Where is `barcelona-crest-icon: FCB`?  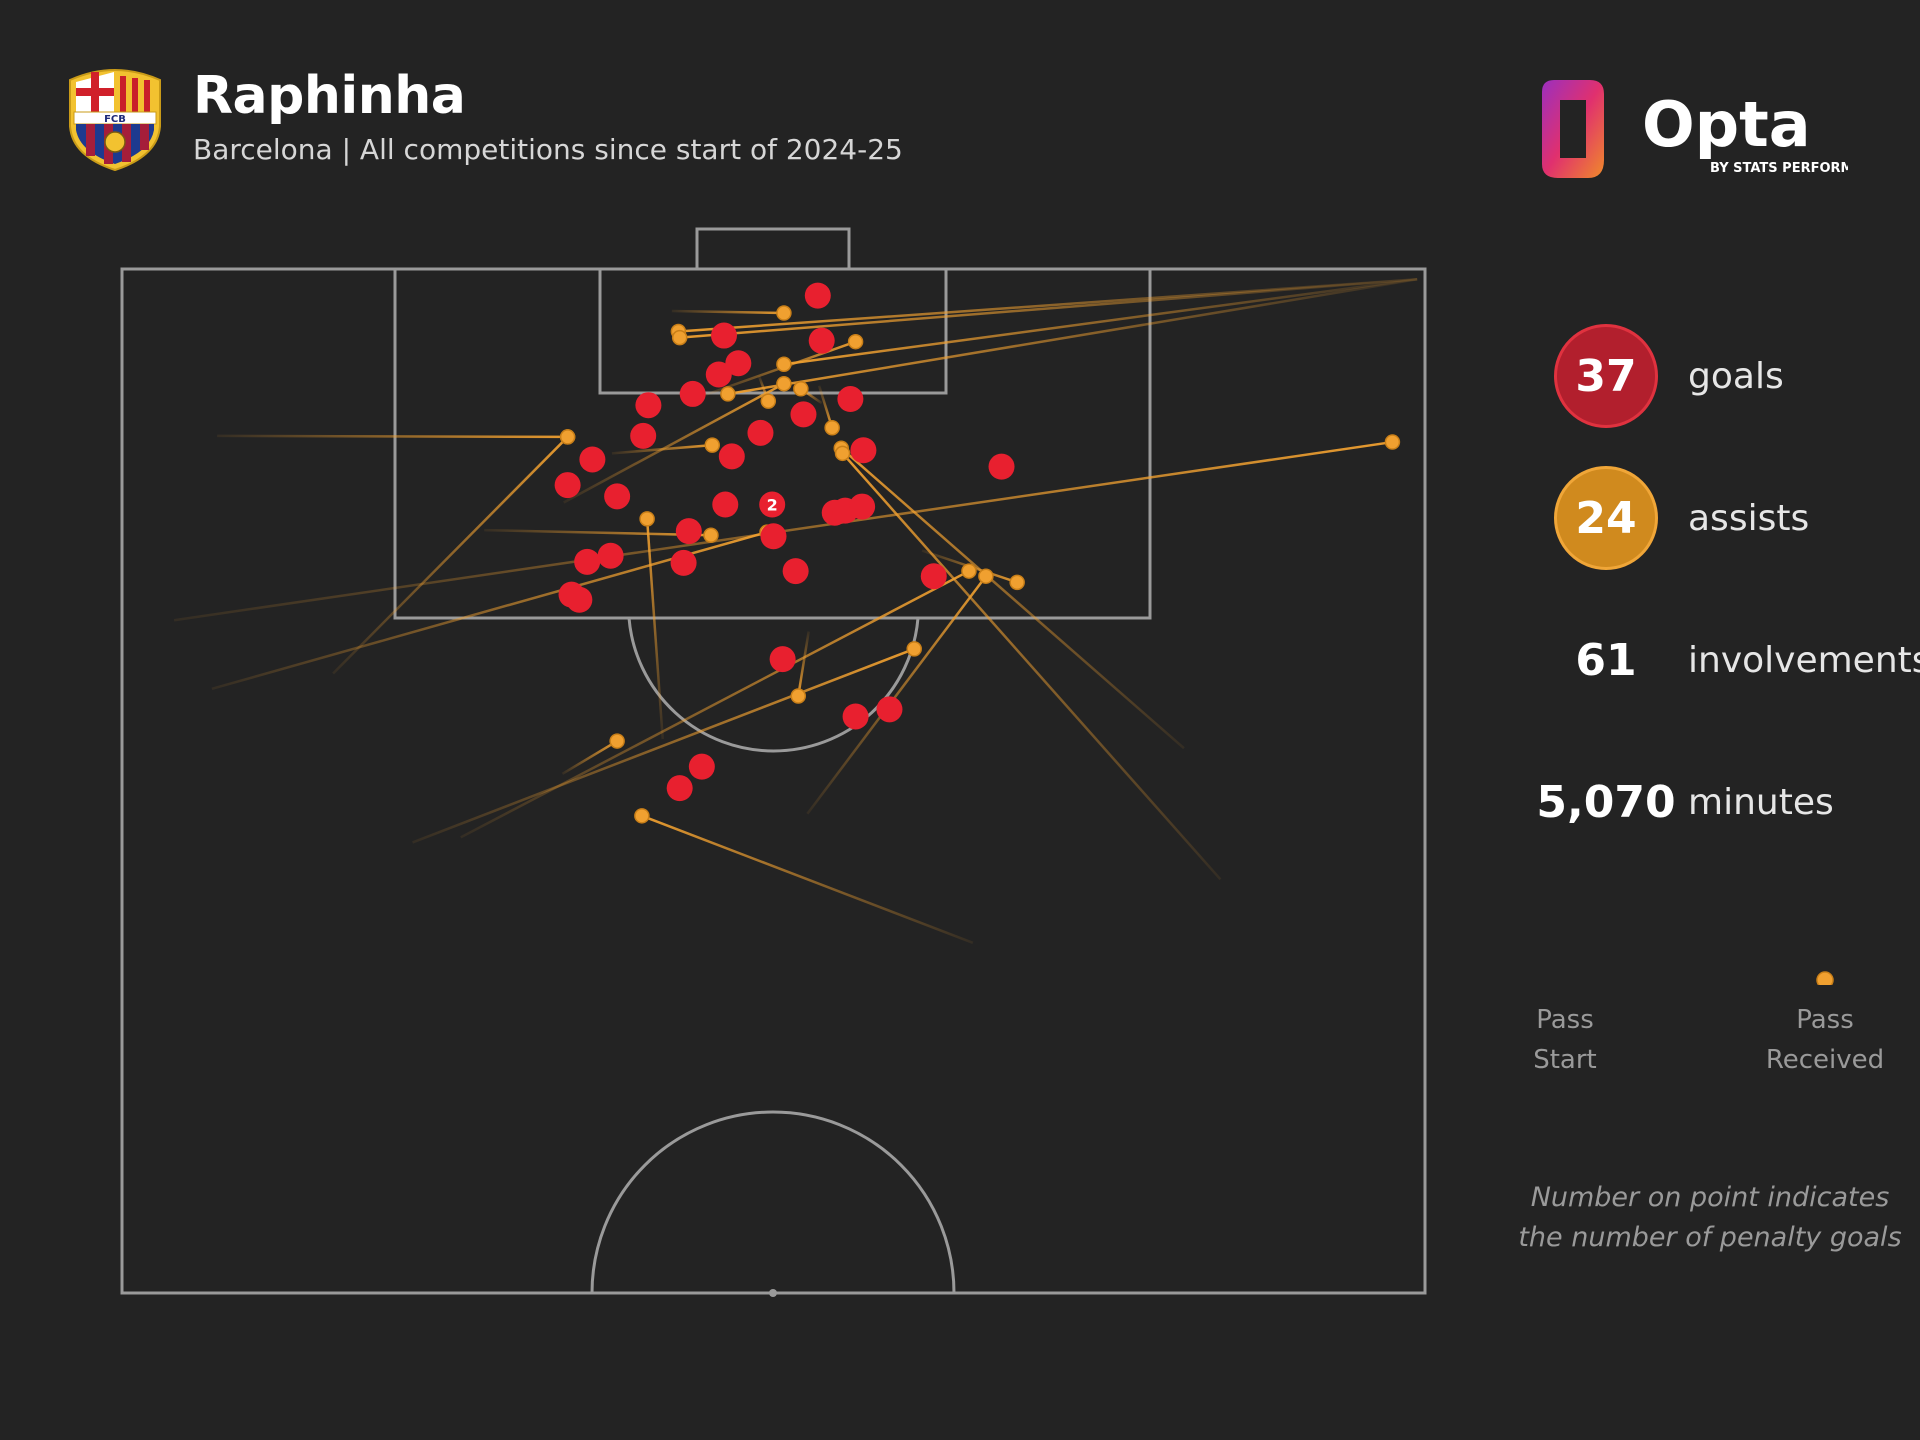 barcelona-crest-icon: FCB is located at coordinates (115, 120).